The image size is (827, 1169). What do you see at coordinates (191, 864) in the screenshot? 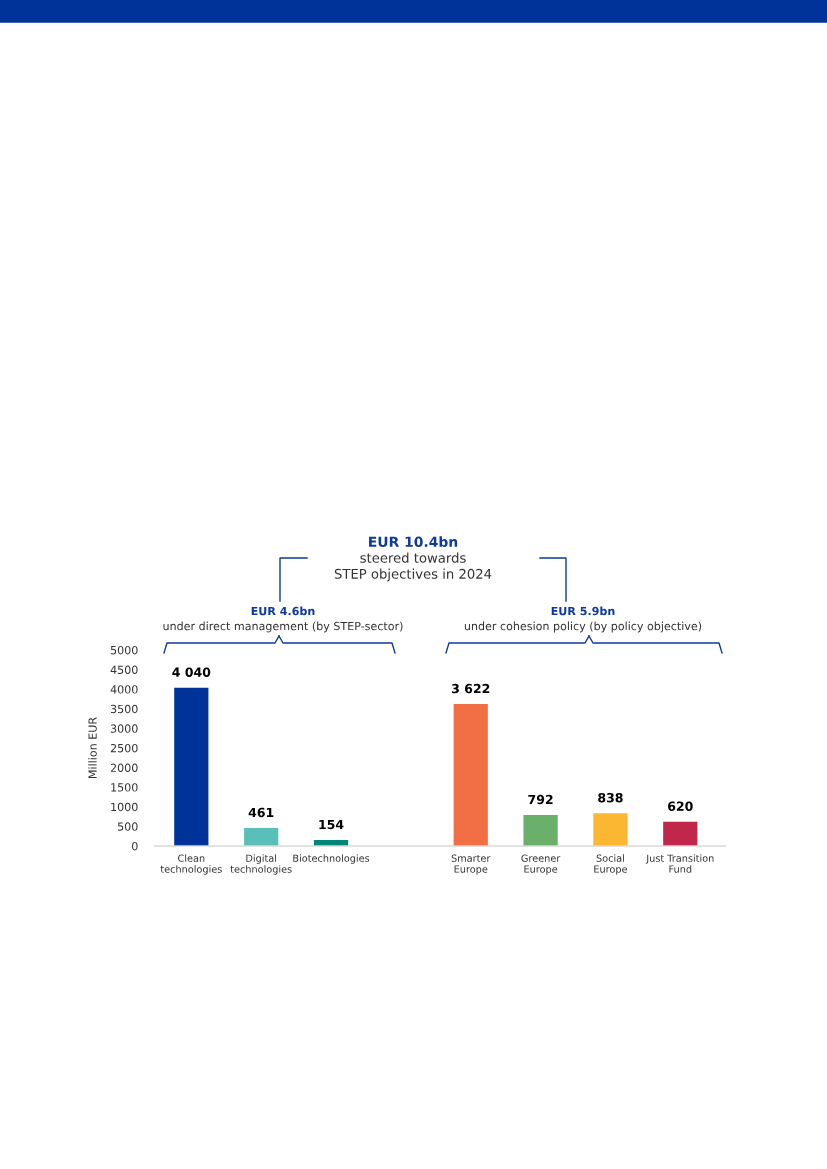
I see `x-tick-label: Clean technologies` at bounding box center [191, 864].